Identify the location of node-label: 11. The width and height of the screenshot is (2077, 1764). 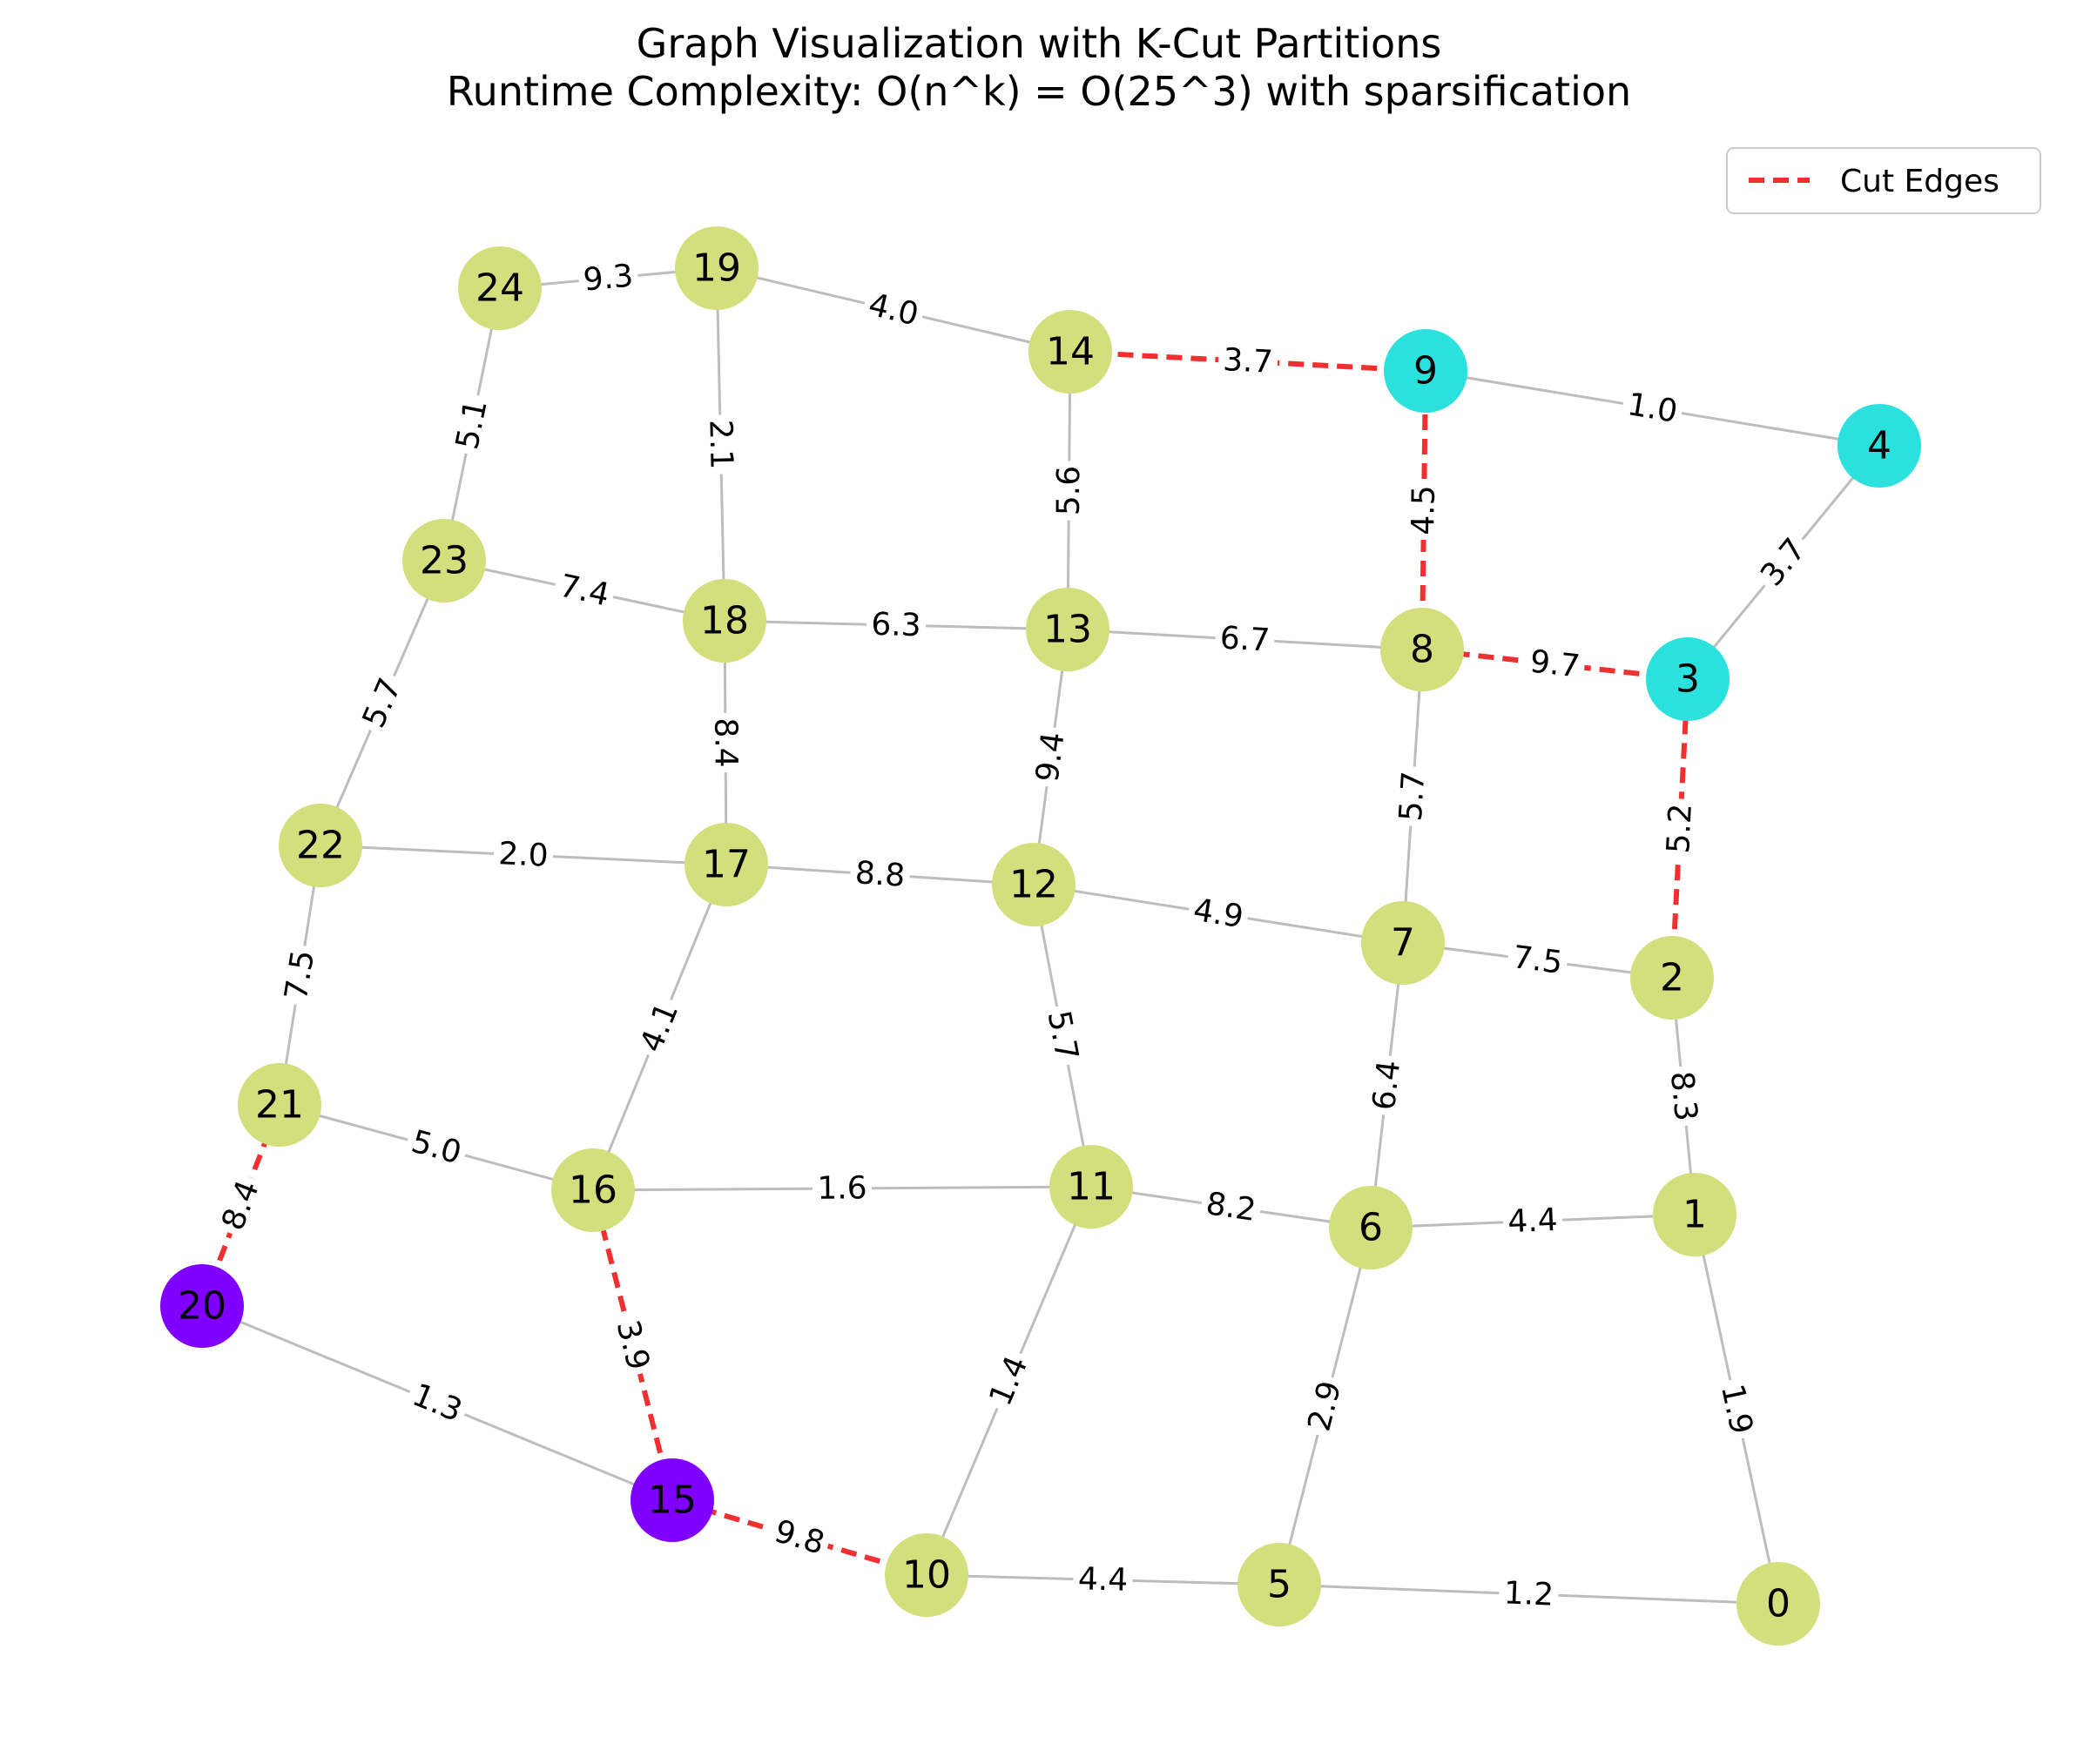
(1092, 1187).